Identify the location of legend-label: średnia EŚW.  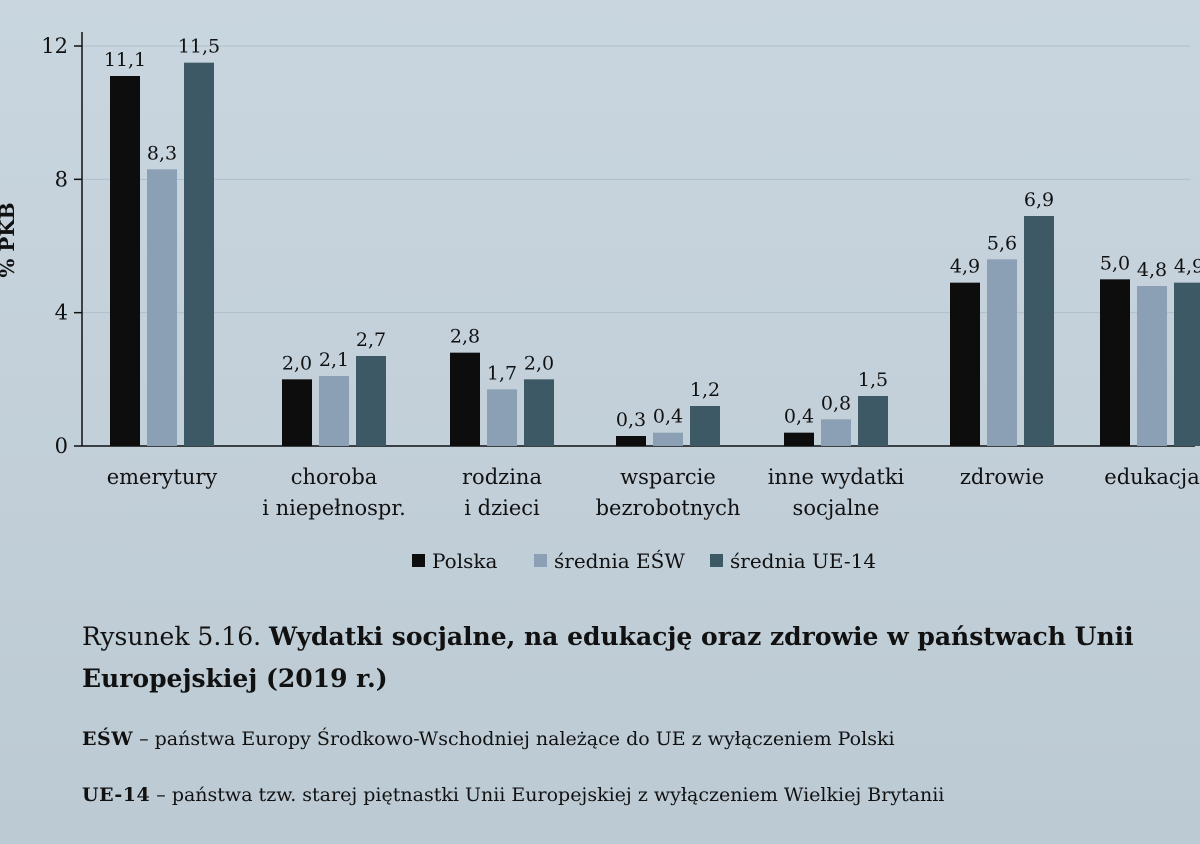
(619, 560).